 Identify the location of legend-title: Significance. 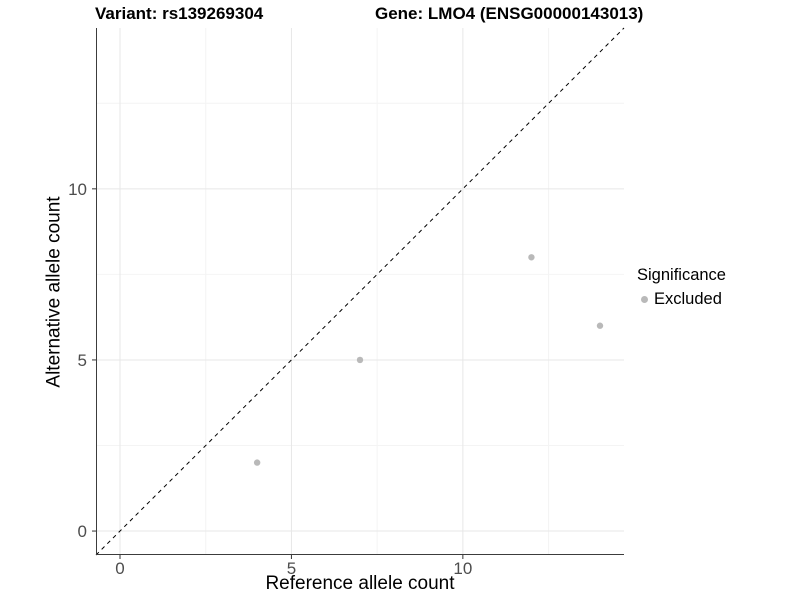
(681, 275).